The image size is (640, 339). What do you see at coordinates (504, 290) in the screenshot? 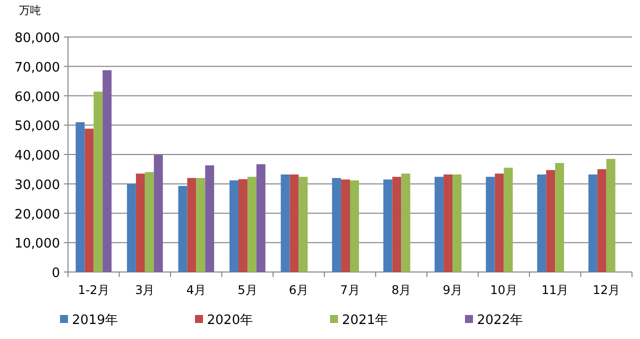
I see `x-tick-label: 10月` at bounding box center [504, 290].